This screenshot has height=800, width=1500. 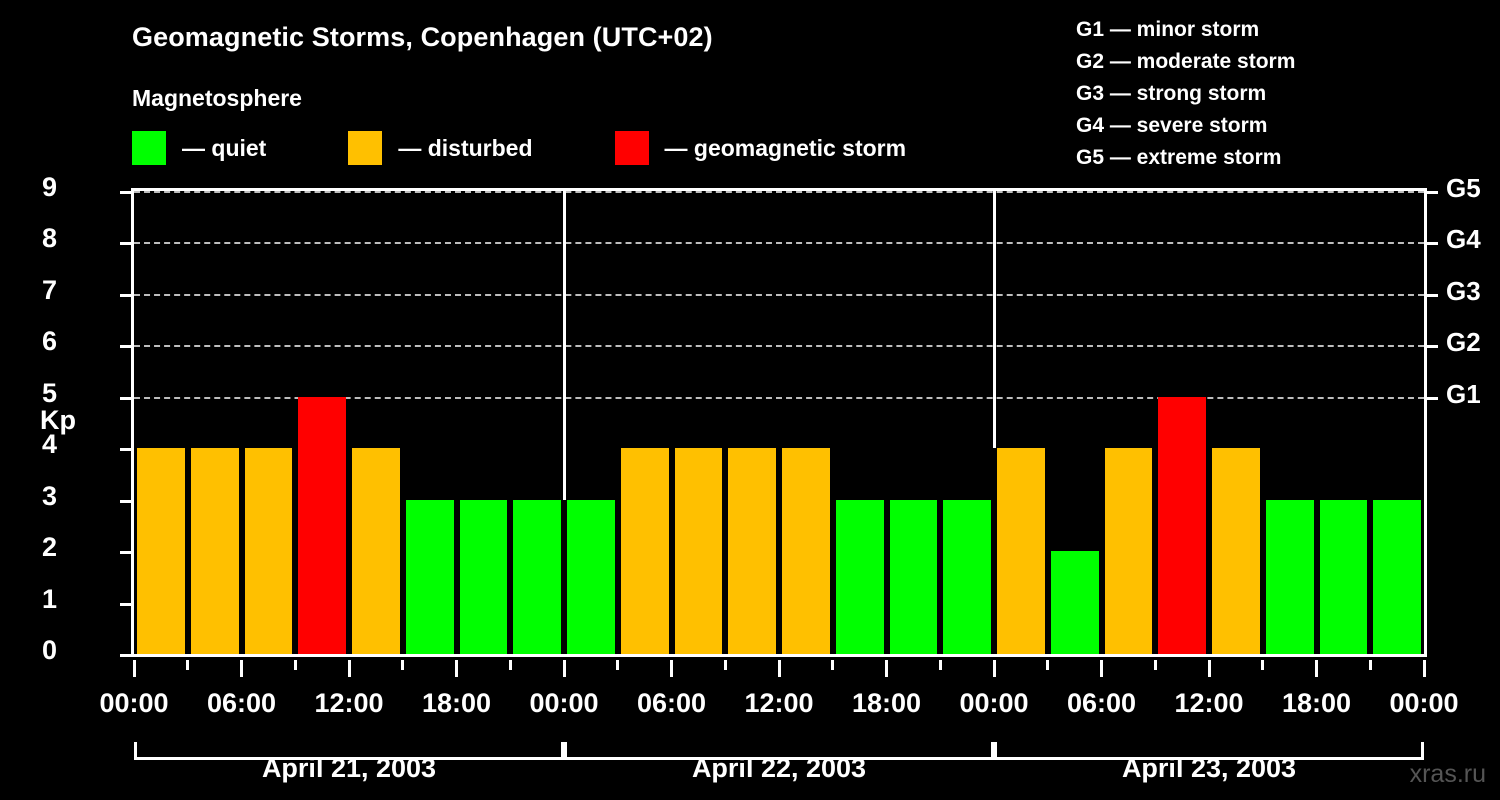 I want to click on y-axis-label-3: 3, so click(x=49, y=495).